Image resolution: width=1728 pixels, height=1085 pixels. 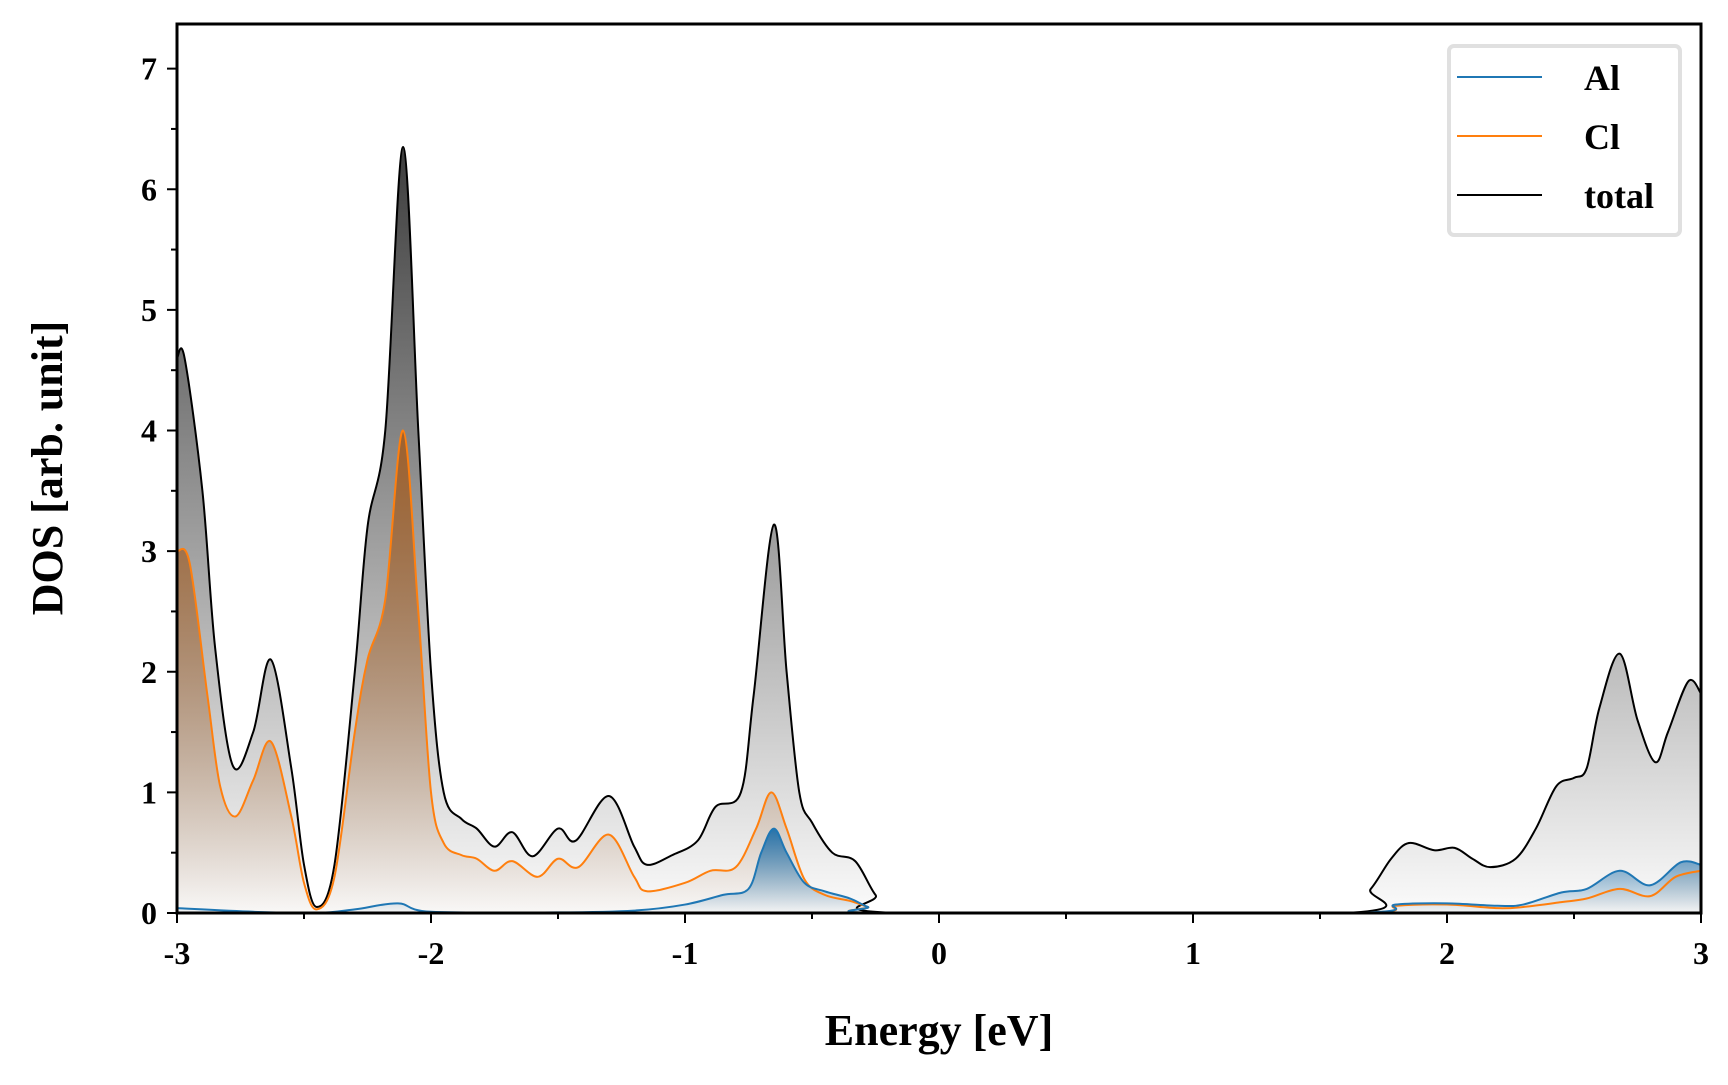 What do you see at coordinates (1193, 953) in the screenshot?
I see `x-tick-label: 1` at bounding box center [1193, 953].